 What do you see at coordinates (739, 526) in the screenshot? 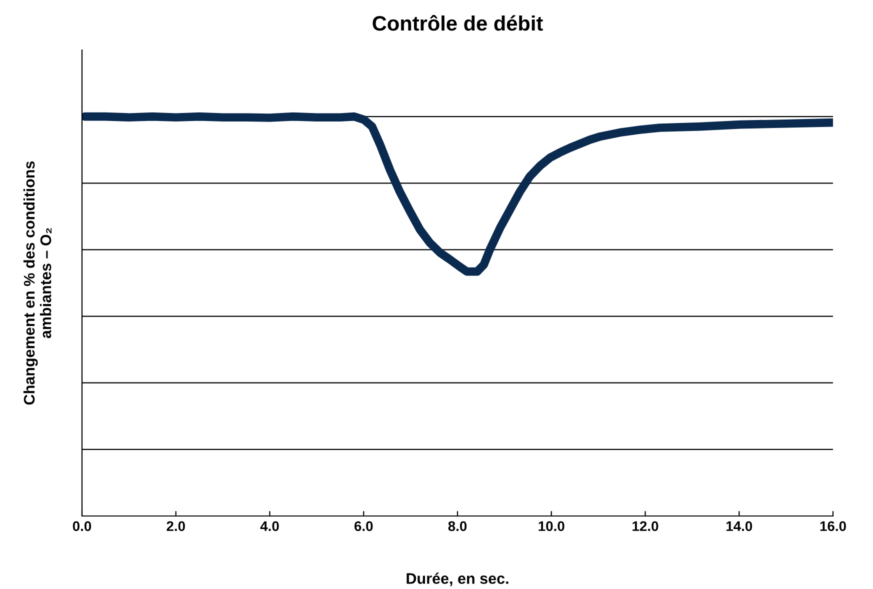
I see `x-tick-label: 14.0` at bounding box center [739, 526].